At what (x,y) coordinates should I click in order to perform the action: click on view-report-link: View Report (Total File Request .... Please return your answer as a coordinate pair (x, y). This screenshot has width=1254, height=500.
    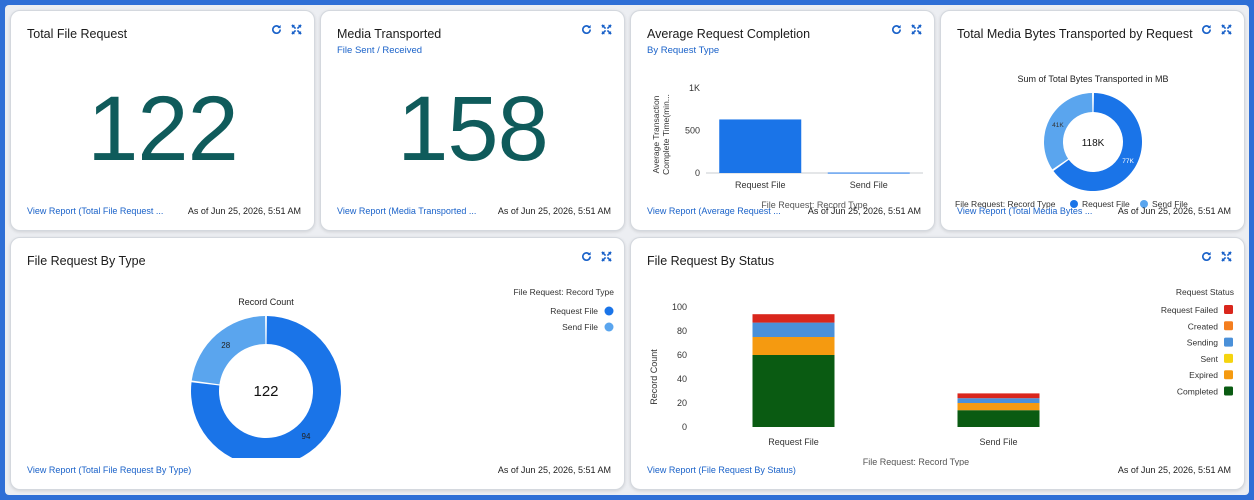
    Looking at the image, I should click on (95, 211).